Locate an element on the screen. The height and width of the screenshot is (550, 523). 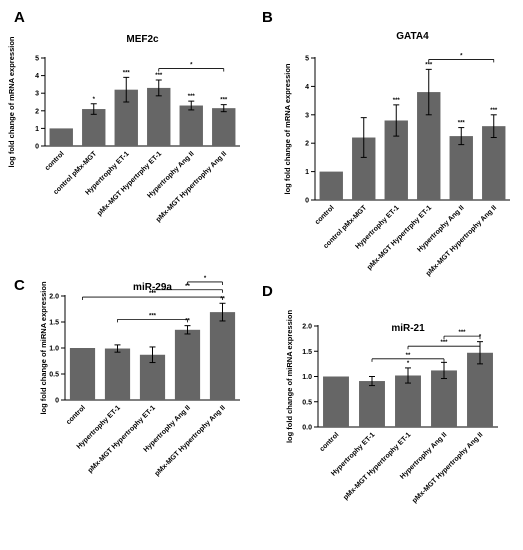
panel-letter: A is located at coordinates (19, 17).